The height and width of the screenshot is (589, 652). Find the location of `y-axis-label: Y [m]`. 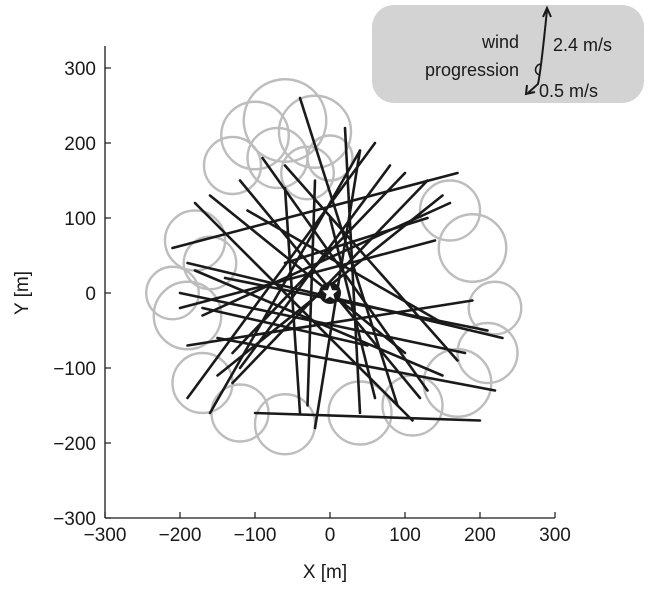

y-axis-label: Y [m] is located at coordinates (22, 293).